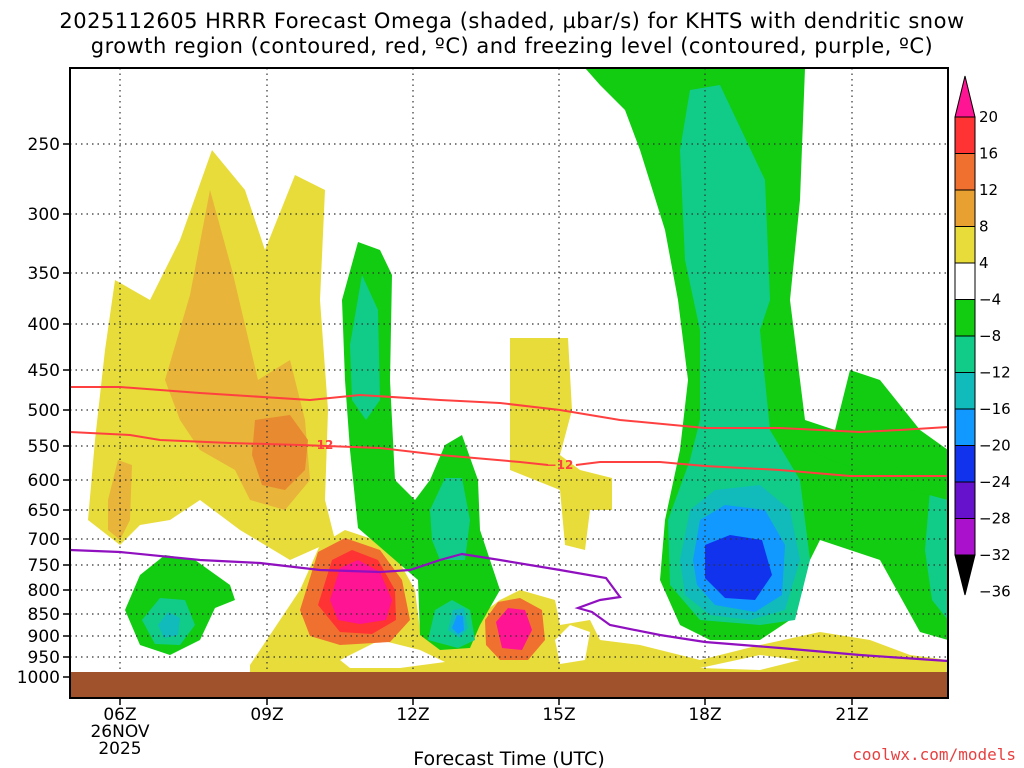 The height and width of the screenshot is (768, 1024). What do you see at coordinates (851, 715) in the screenshot?
I see `x-tick-label: 21Z` at bounding box center [851, 715].